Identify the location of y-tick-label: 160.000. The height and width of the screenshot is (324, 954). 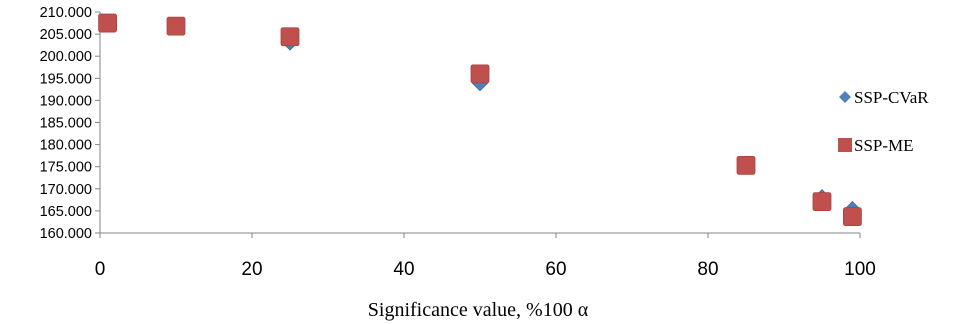
(66, 234).